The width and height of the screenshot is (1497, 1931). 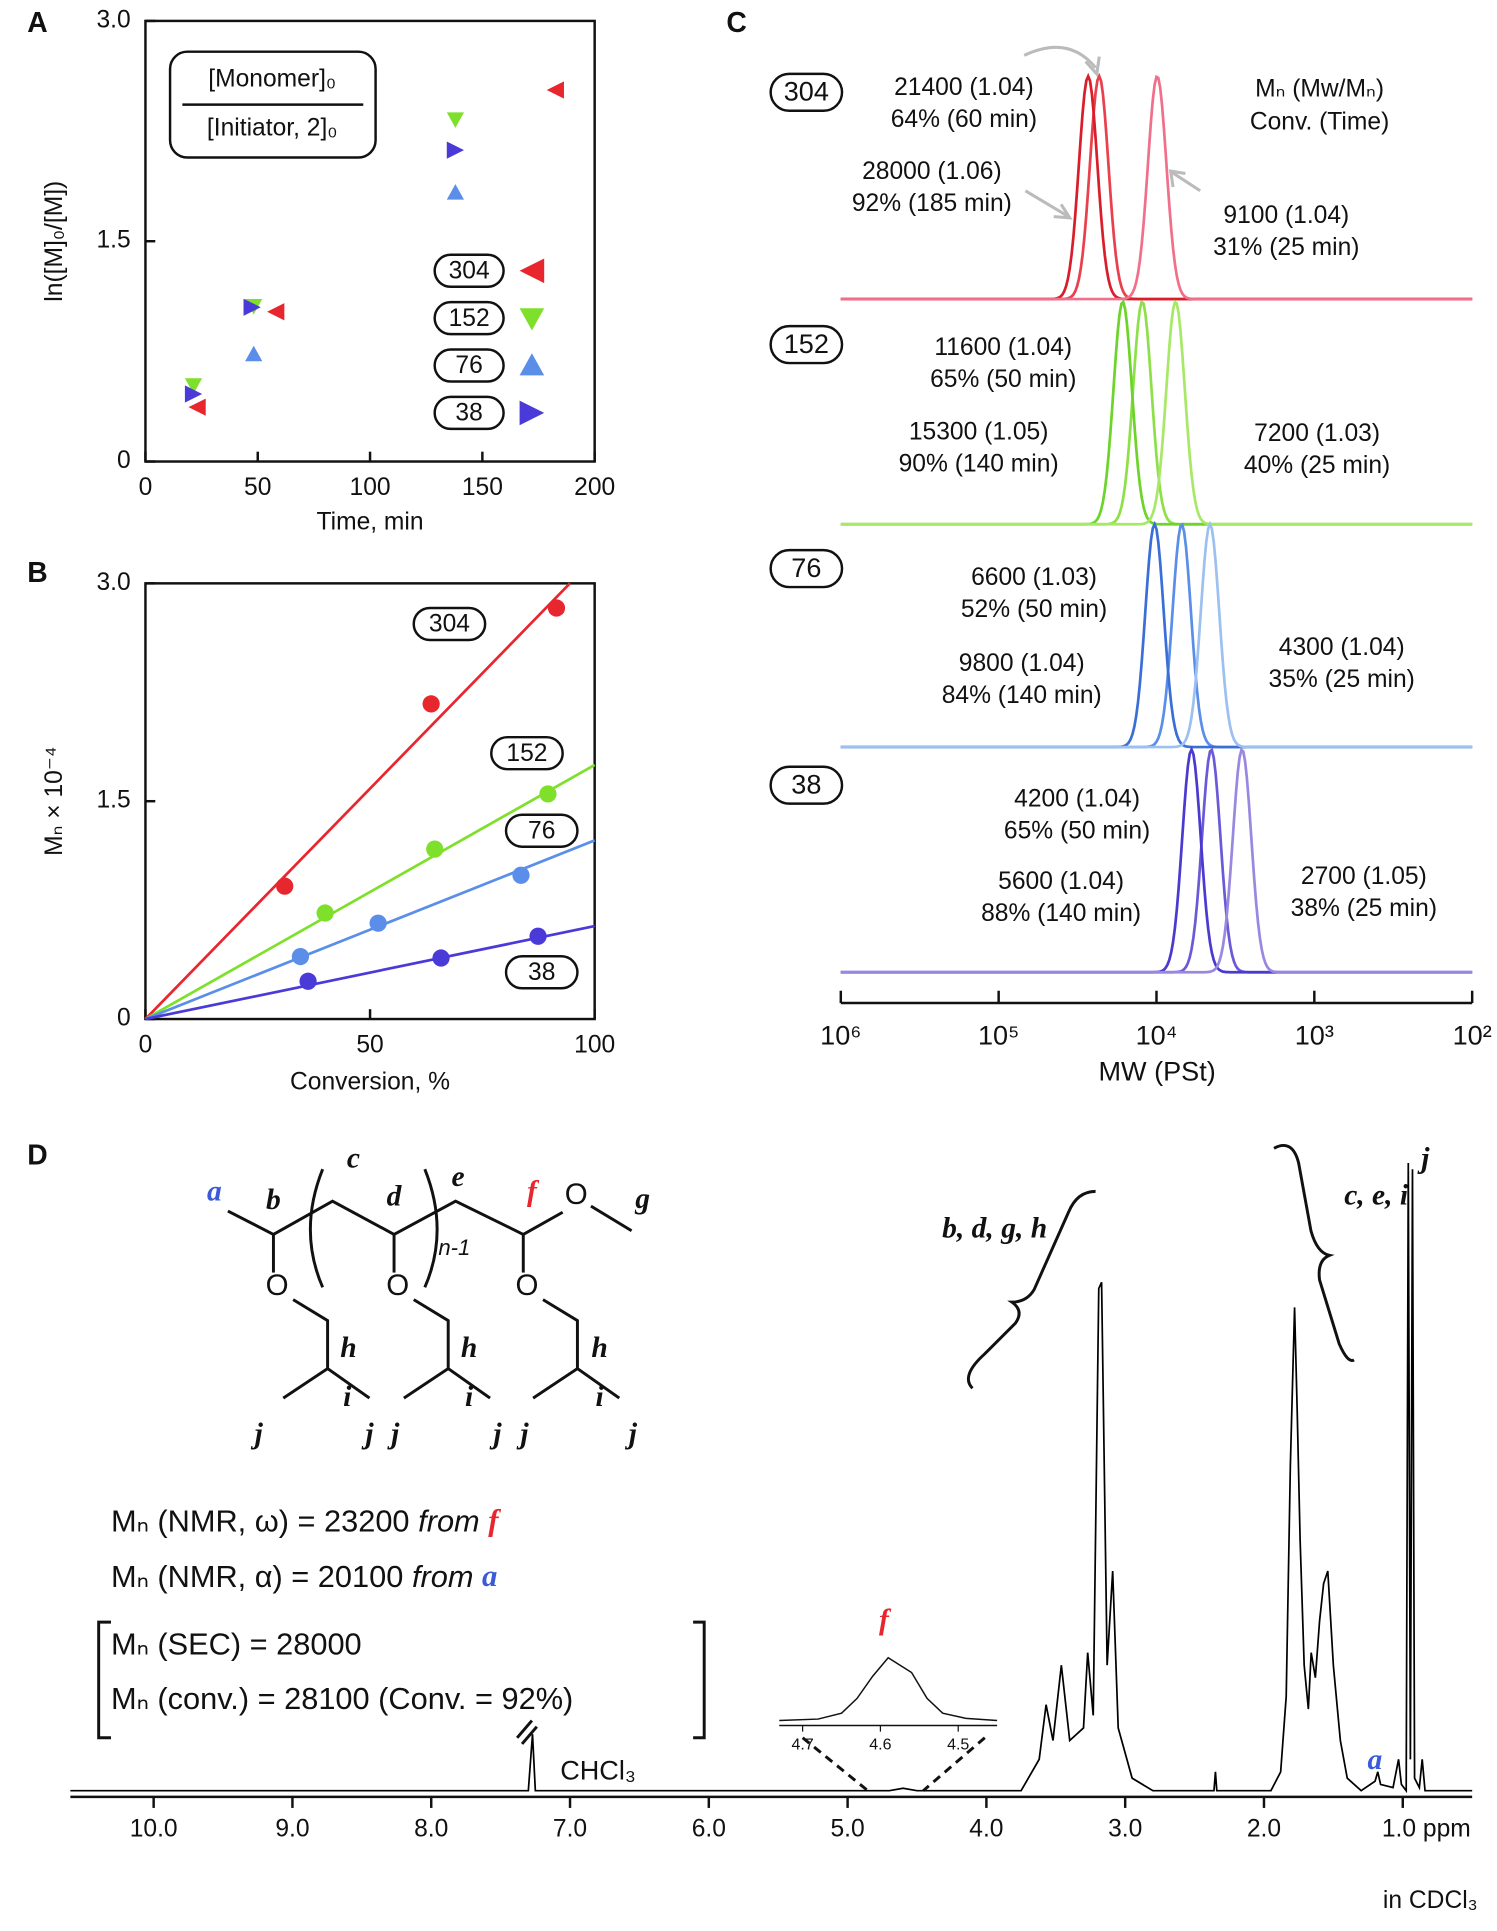 I want to click on x-tick-label: 2.0, so click(x=1264, y=1829).